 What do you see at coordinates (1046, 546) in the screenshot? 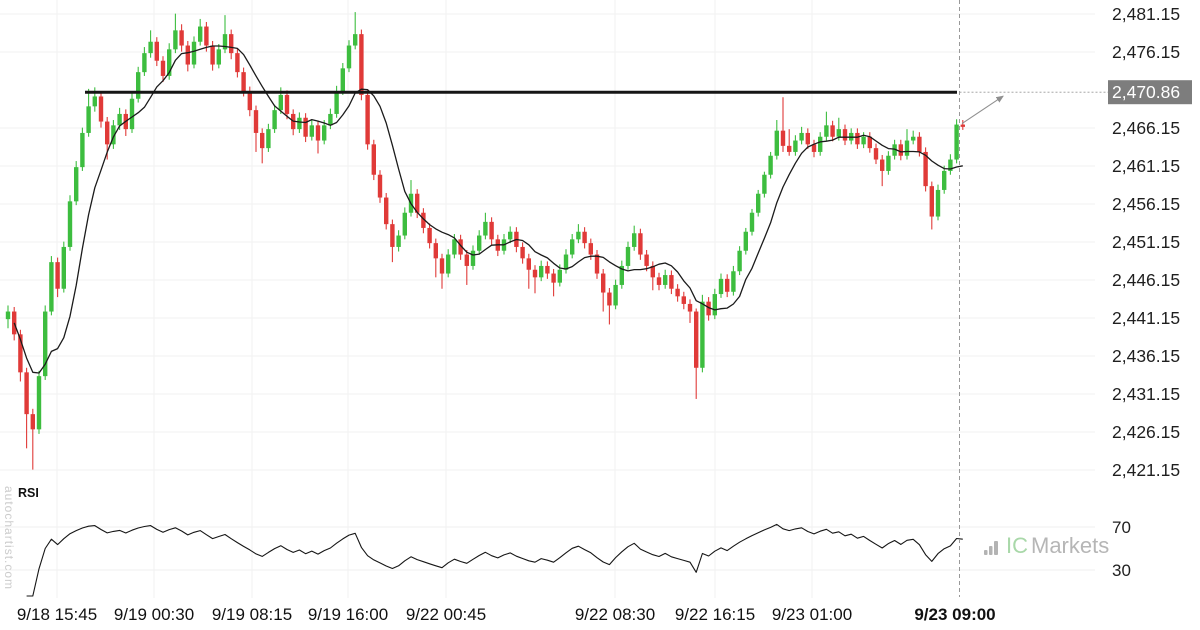
I see `watermark-icmarkets: IC Markets` at bounding box center [1046, 546].